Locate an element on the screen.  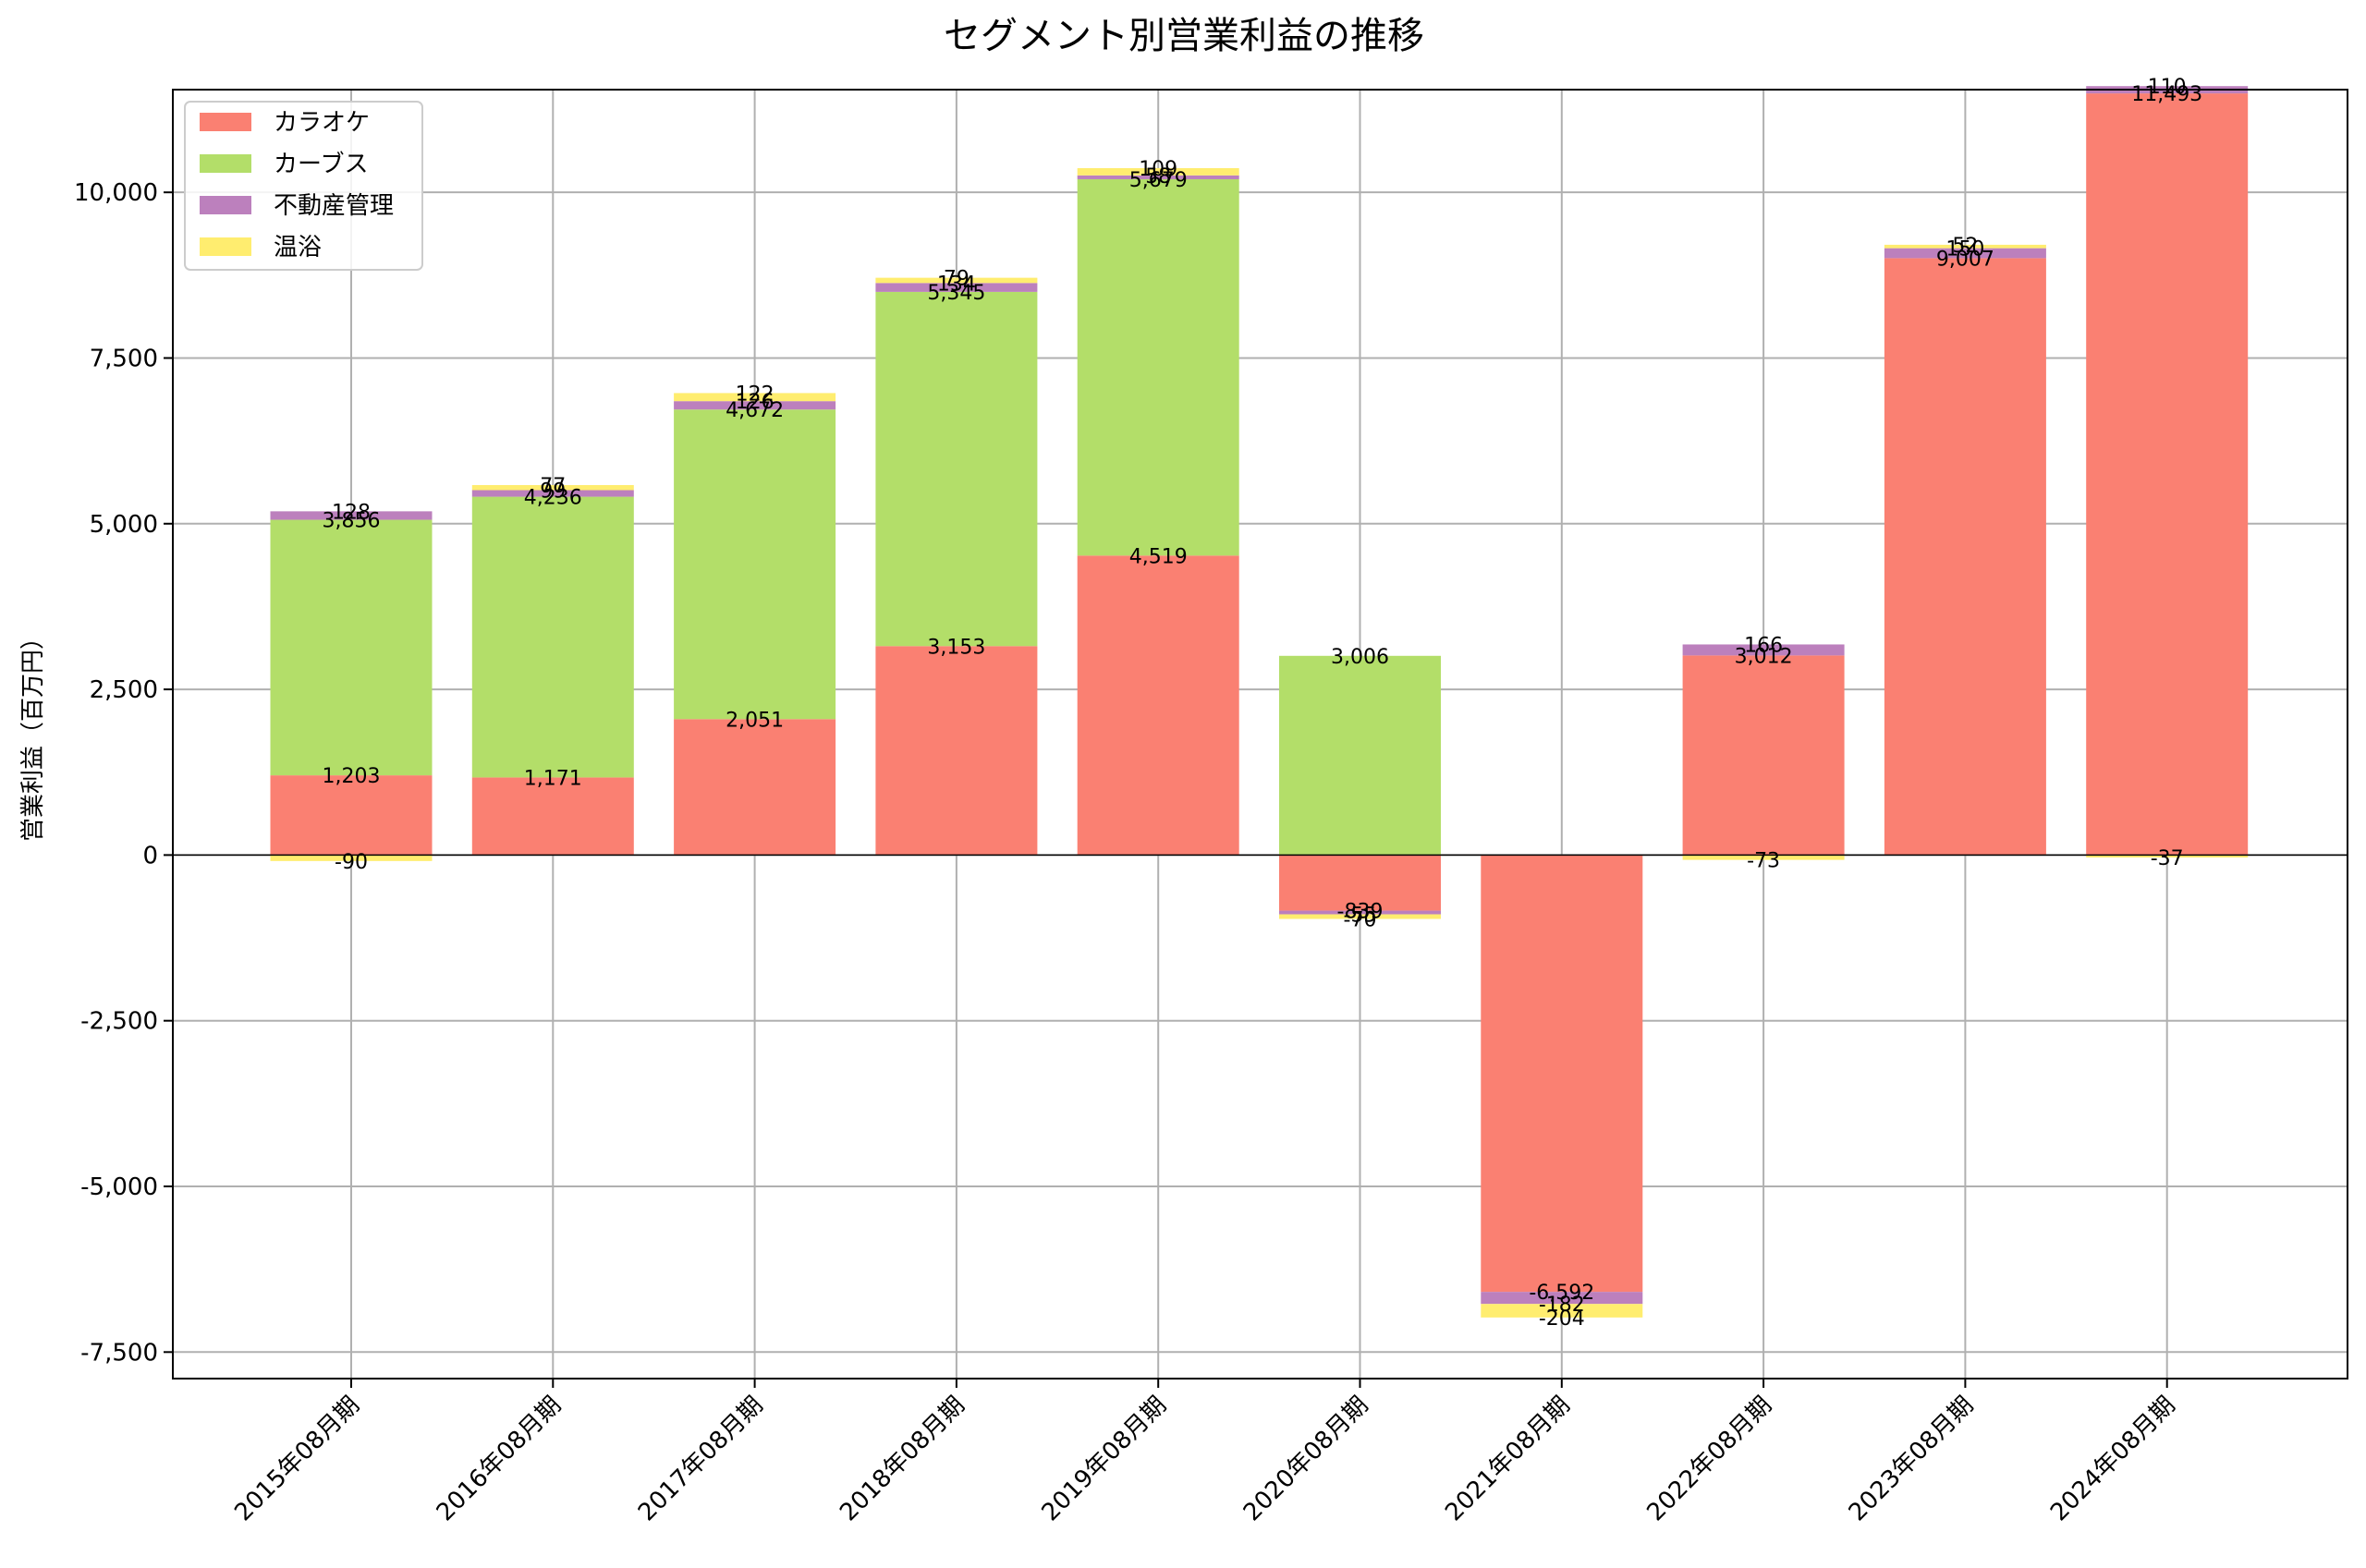
data-label: 1,203 is located at coordinates (352, 776).